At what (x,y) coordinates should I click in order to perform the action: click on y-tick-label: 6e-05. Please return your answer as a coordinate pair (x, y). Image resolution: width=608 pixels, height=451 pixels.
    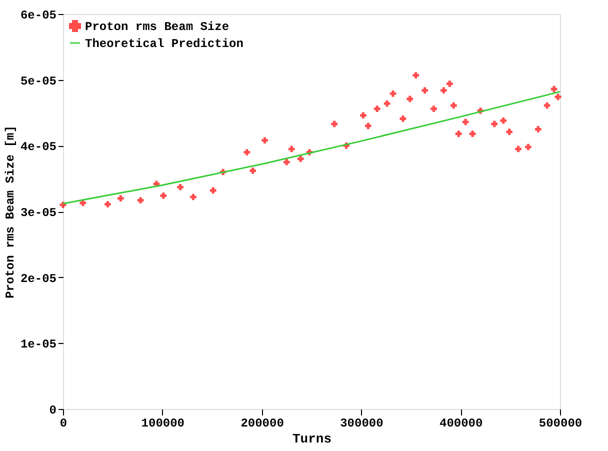
    Looking at the image, I should click on (38, 15).